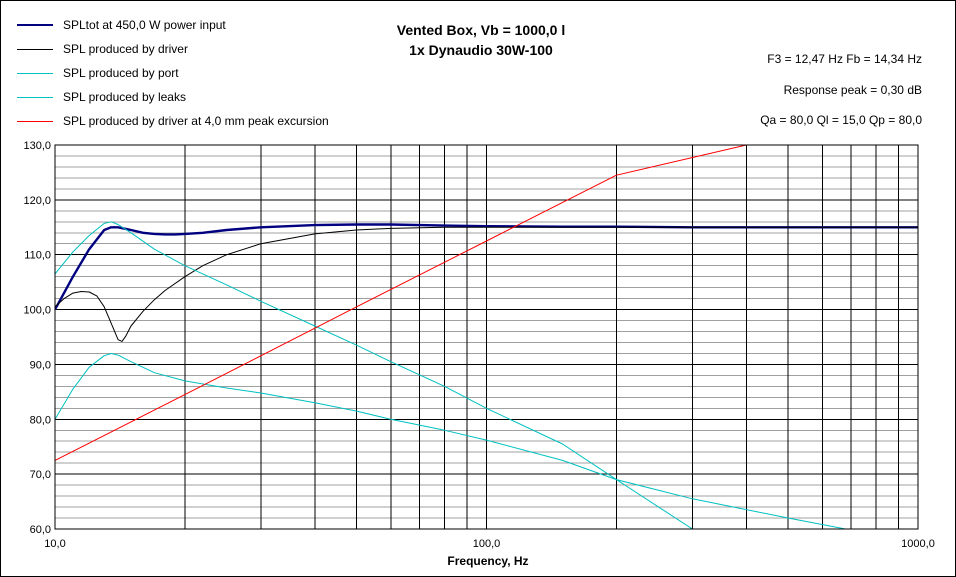  I want to click on legend-item: SPL produced by driver, so click(102, 49).